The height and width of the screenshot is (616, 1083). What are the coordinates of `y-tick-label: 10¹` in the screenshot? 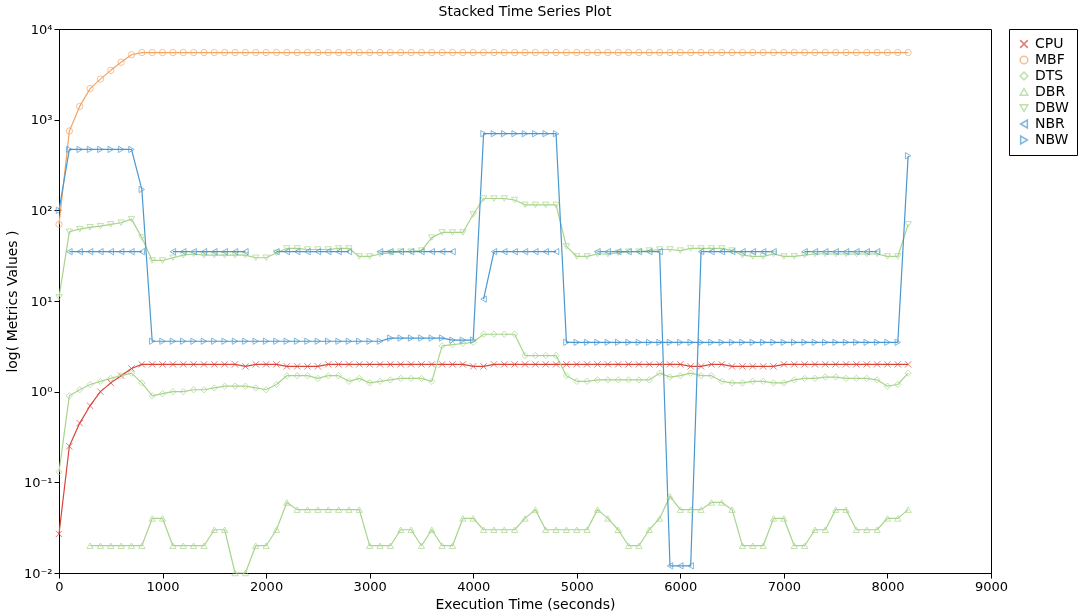 It's located at (41, 301).